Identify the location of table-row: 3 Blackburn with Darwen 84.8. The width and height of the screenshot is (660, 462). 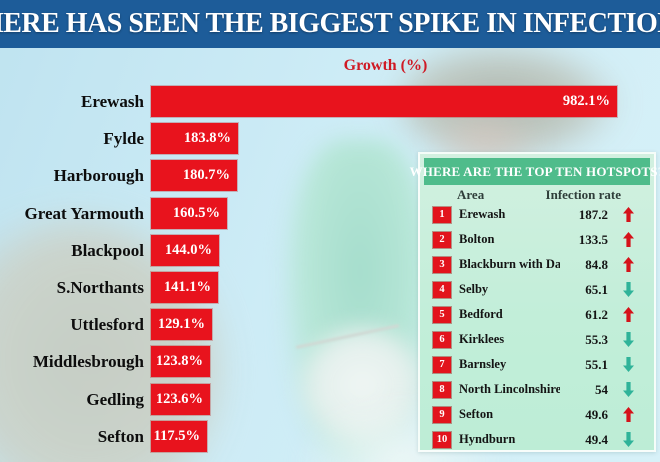
(538, 264).